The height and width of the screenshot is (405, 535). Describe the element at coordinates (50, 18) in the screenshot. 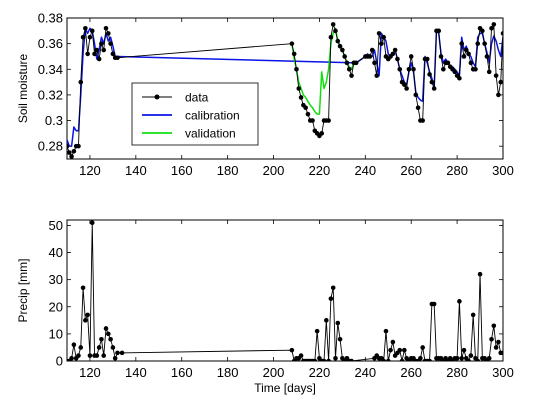

I see `y-tick-label: 0.38` at that location.